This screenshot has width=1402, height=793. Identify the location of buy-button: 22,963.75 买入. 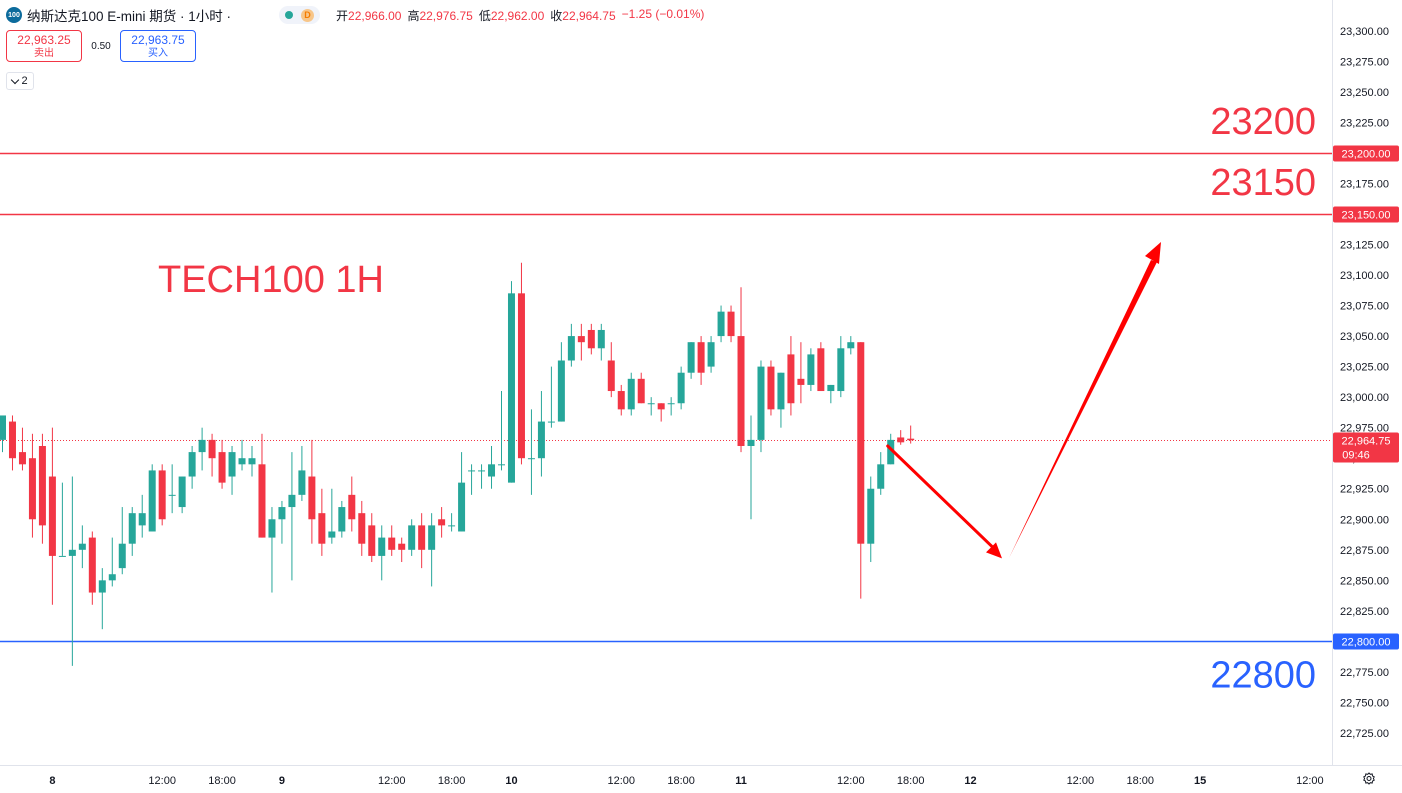
(158, 46).